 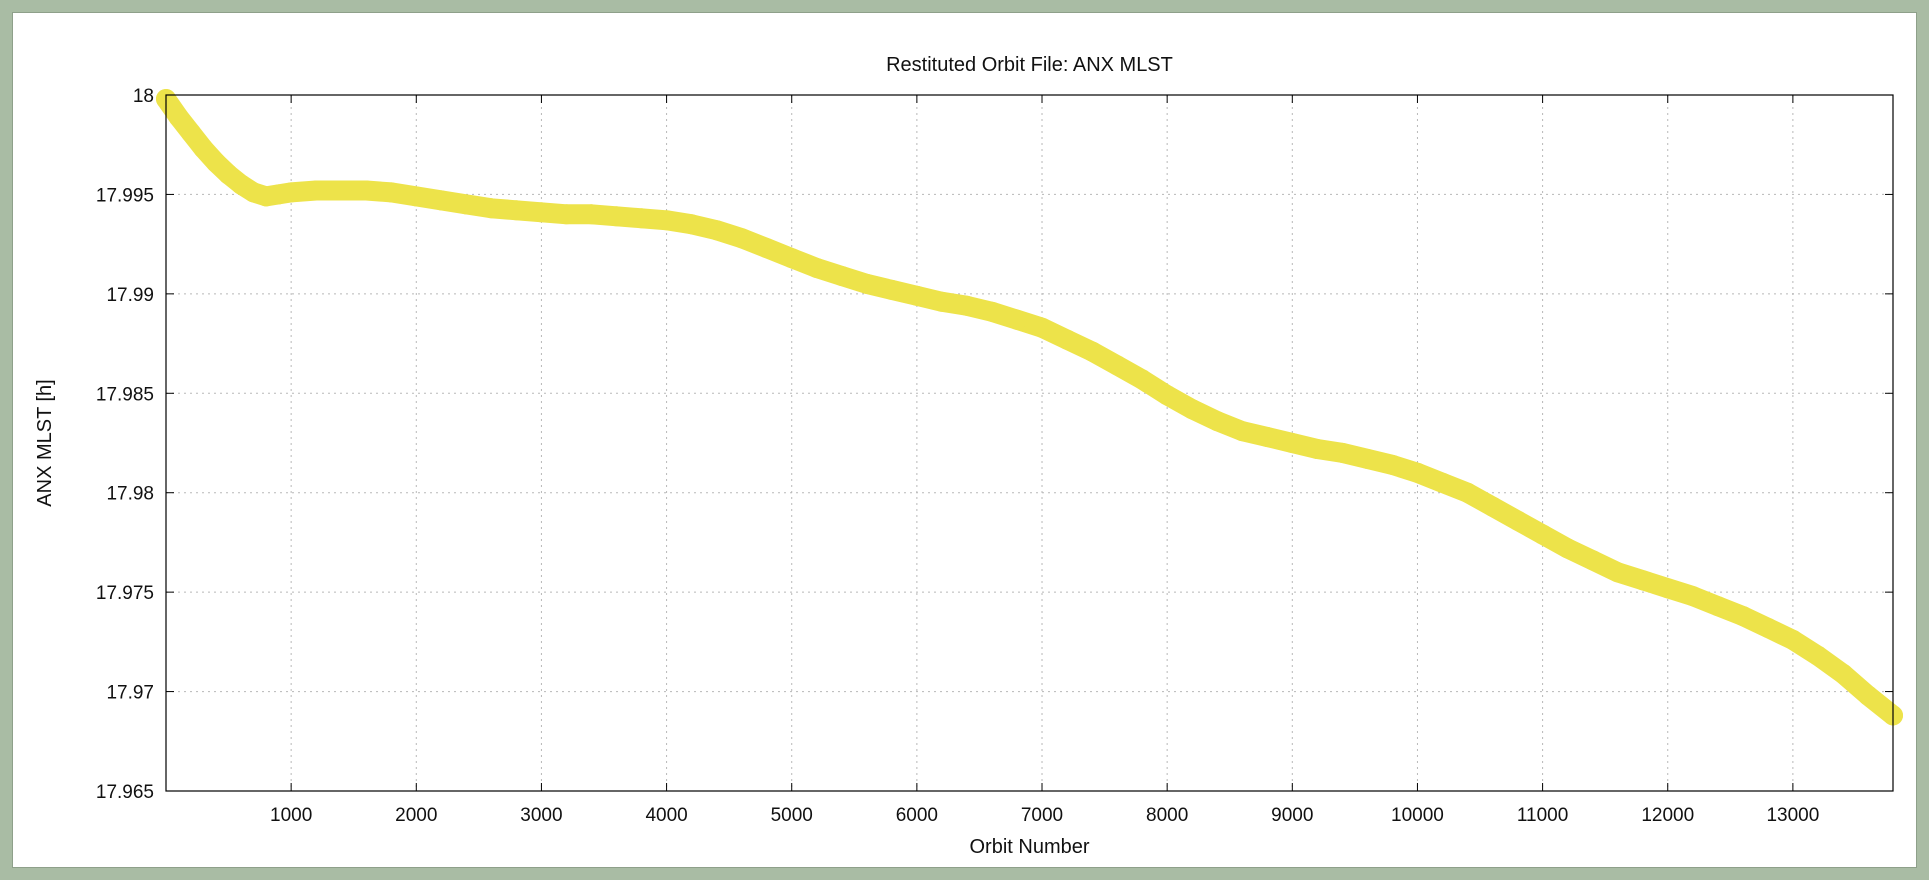 What do you see at coordinates (416, 815) in the screenshot?
I see `x-tick-label: 2000` at bounding box center [416, 815].